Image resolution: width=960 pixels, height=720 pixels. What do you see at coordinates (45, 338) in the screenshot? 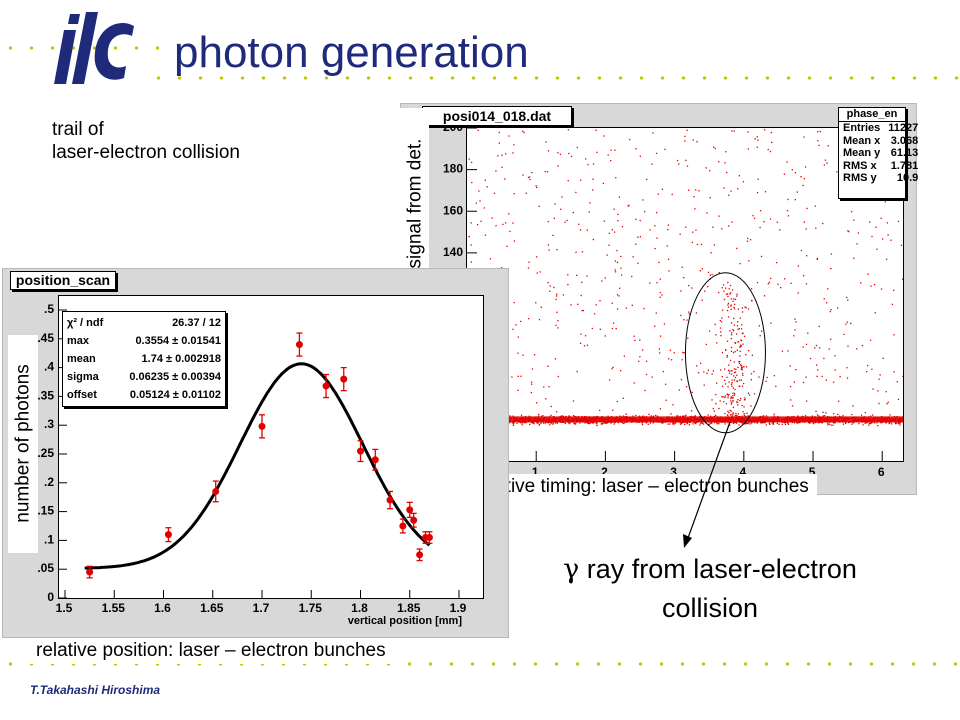
I see `y-tick-label: .45` at bounding box center [45, 338].